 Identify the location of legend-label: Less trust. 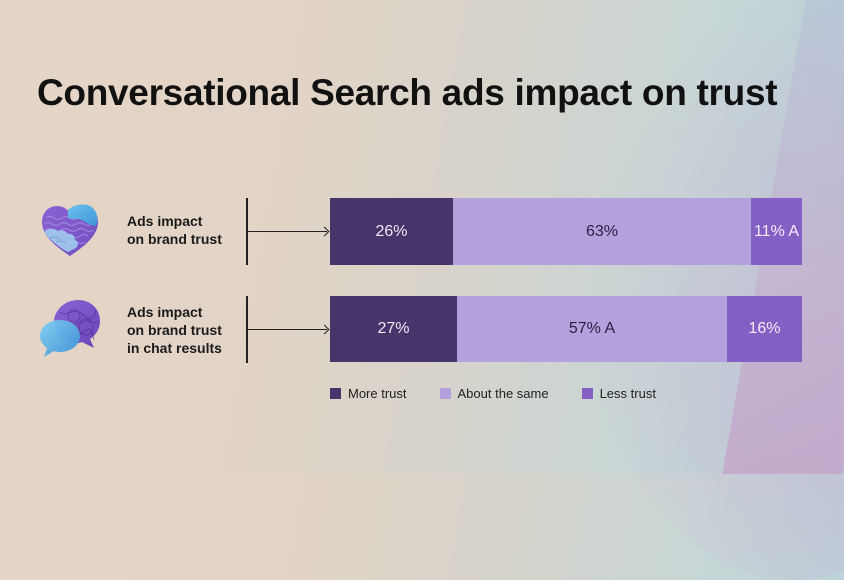
(627, 393).